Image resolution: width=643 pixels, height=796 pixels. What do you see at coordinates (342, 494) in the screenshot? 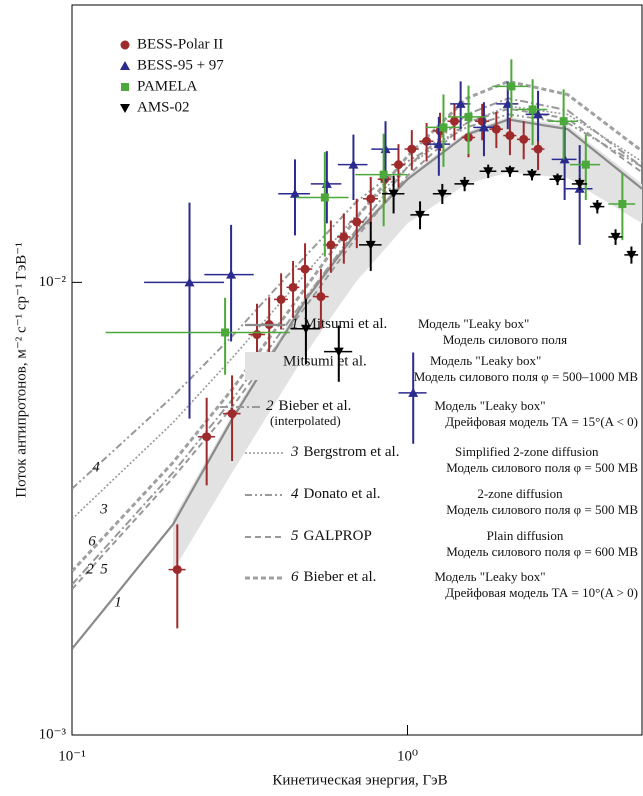
I see `legend-name: Donato et al.` at bounding box center [342, 494].